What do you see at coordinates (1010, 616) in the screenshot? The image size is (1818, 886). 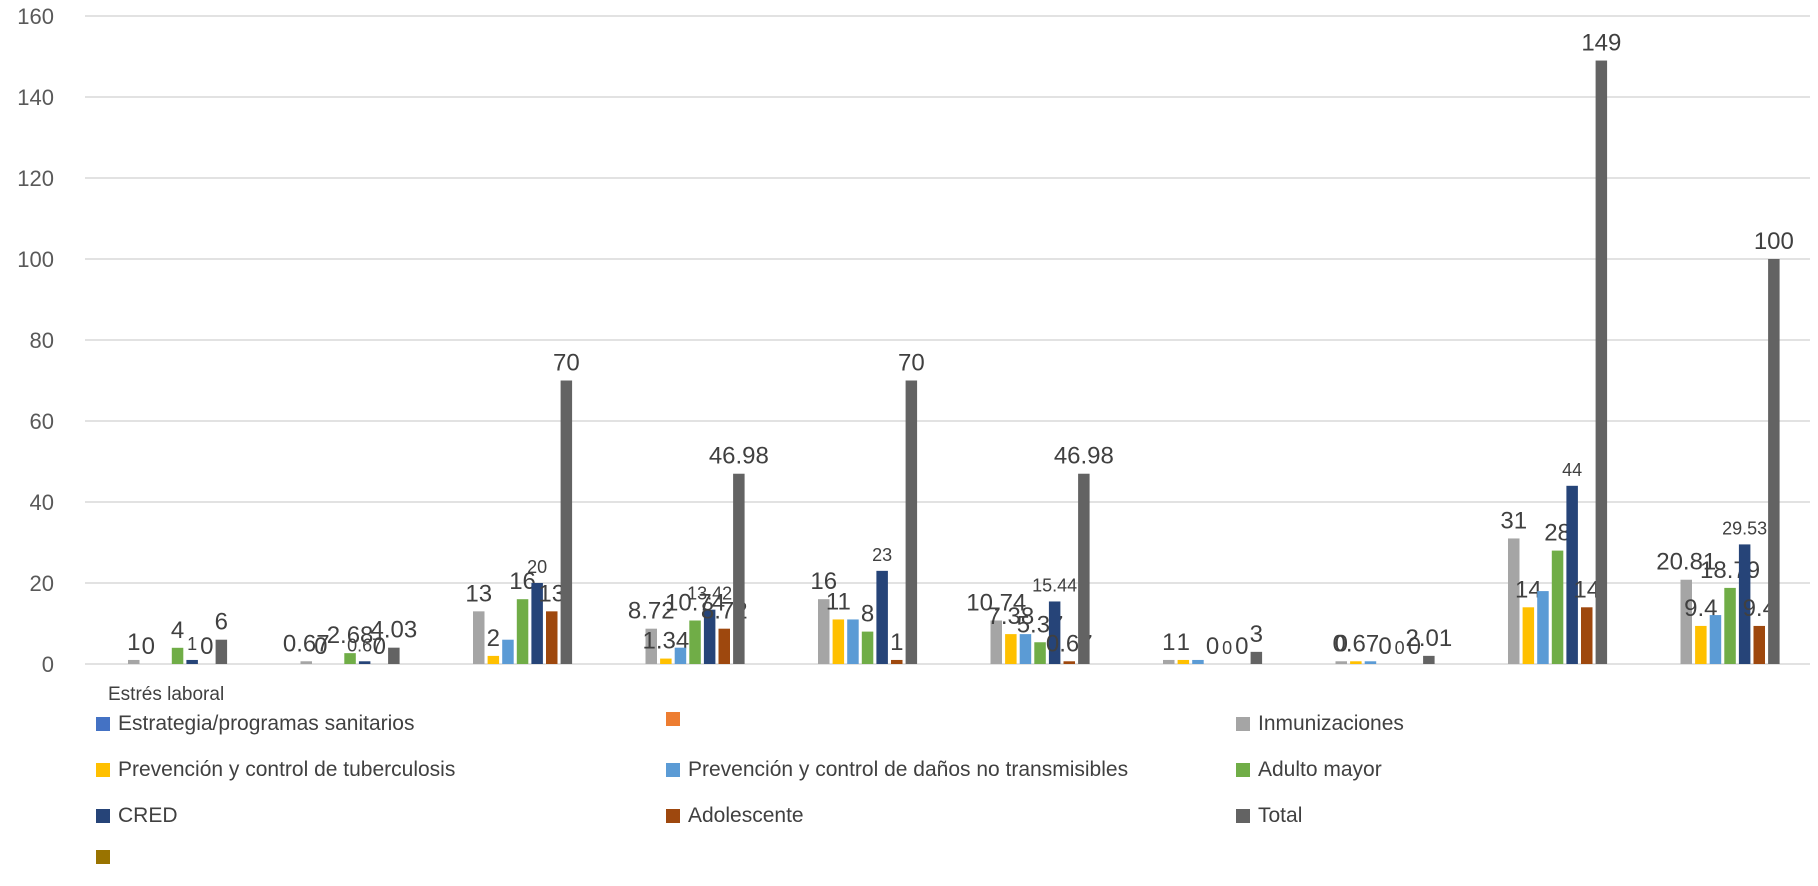 I see `data-label: 7.38` at bounding box center [1010, 616].